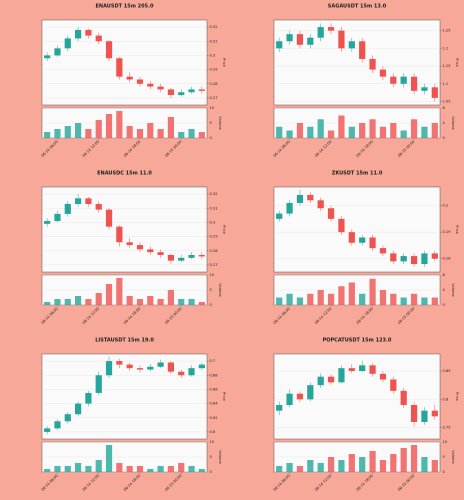  Describe the element at coordinates (447, 259) in the screenshot. I see `y-tick-label: 0.18` at that location.